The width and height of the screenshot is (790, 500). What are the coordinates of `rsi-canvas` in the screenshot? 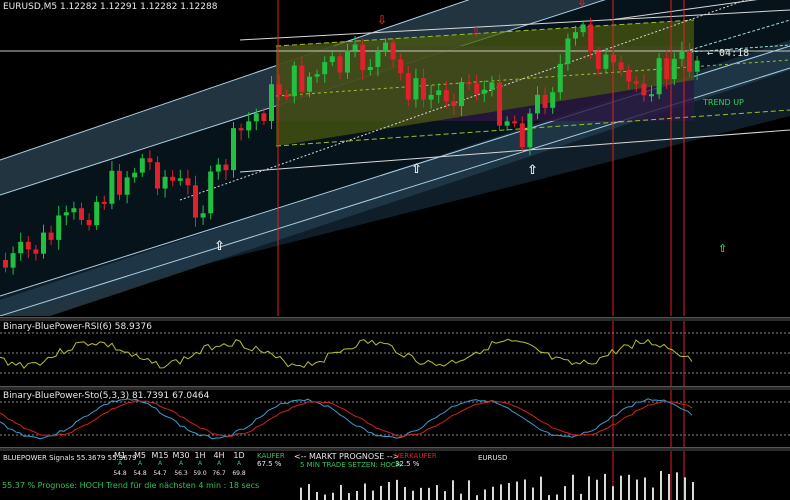 It's located at (395, 353).